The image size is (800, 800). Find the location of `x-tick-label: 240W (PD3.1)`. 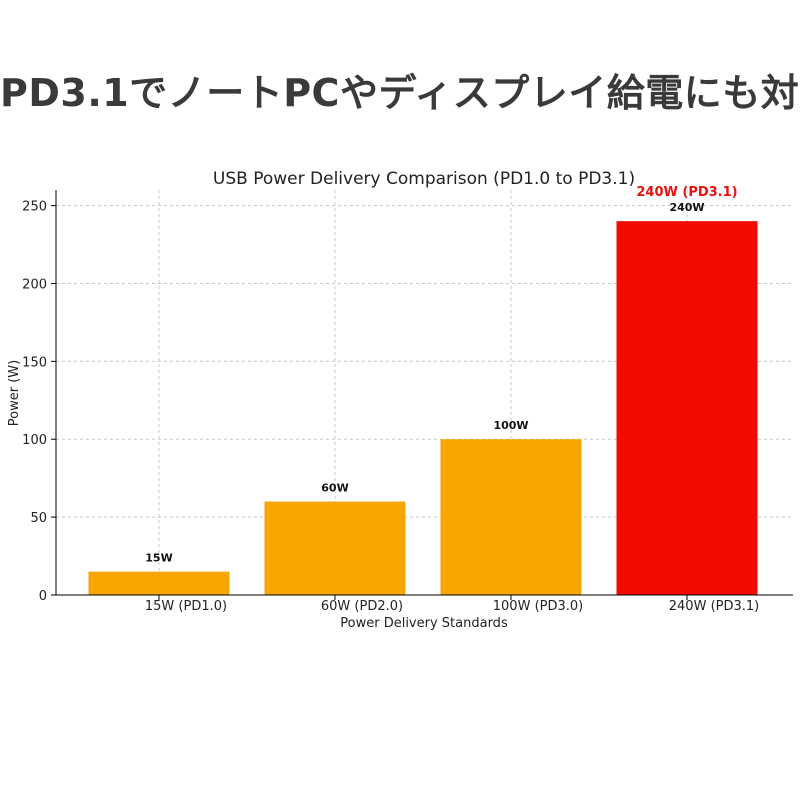

x-tick-label: 240W (PD3.1) is located at coordinates (714, 606).